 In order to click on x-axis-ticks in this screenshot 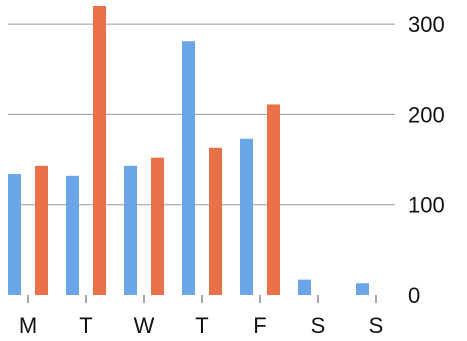, I will do `click(202, 299)`.